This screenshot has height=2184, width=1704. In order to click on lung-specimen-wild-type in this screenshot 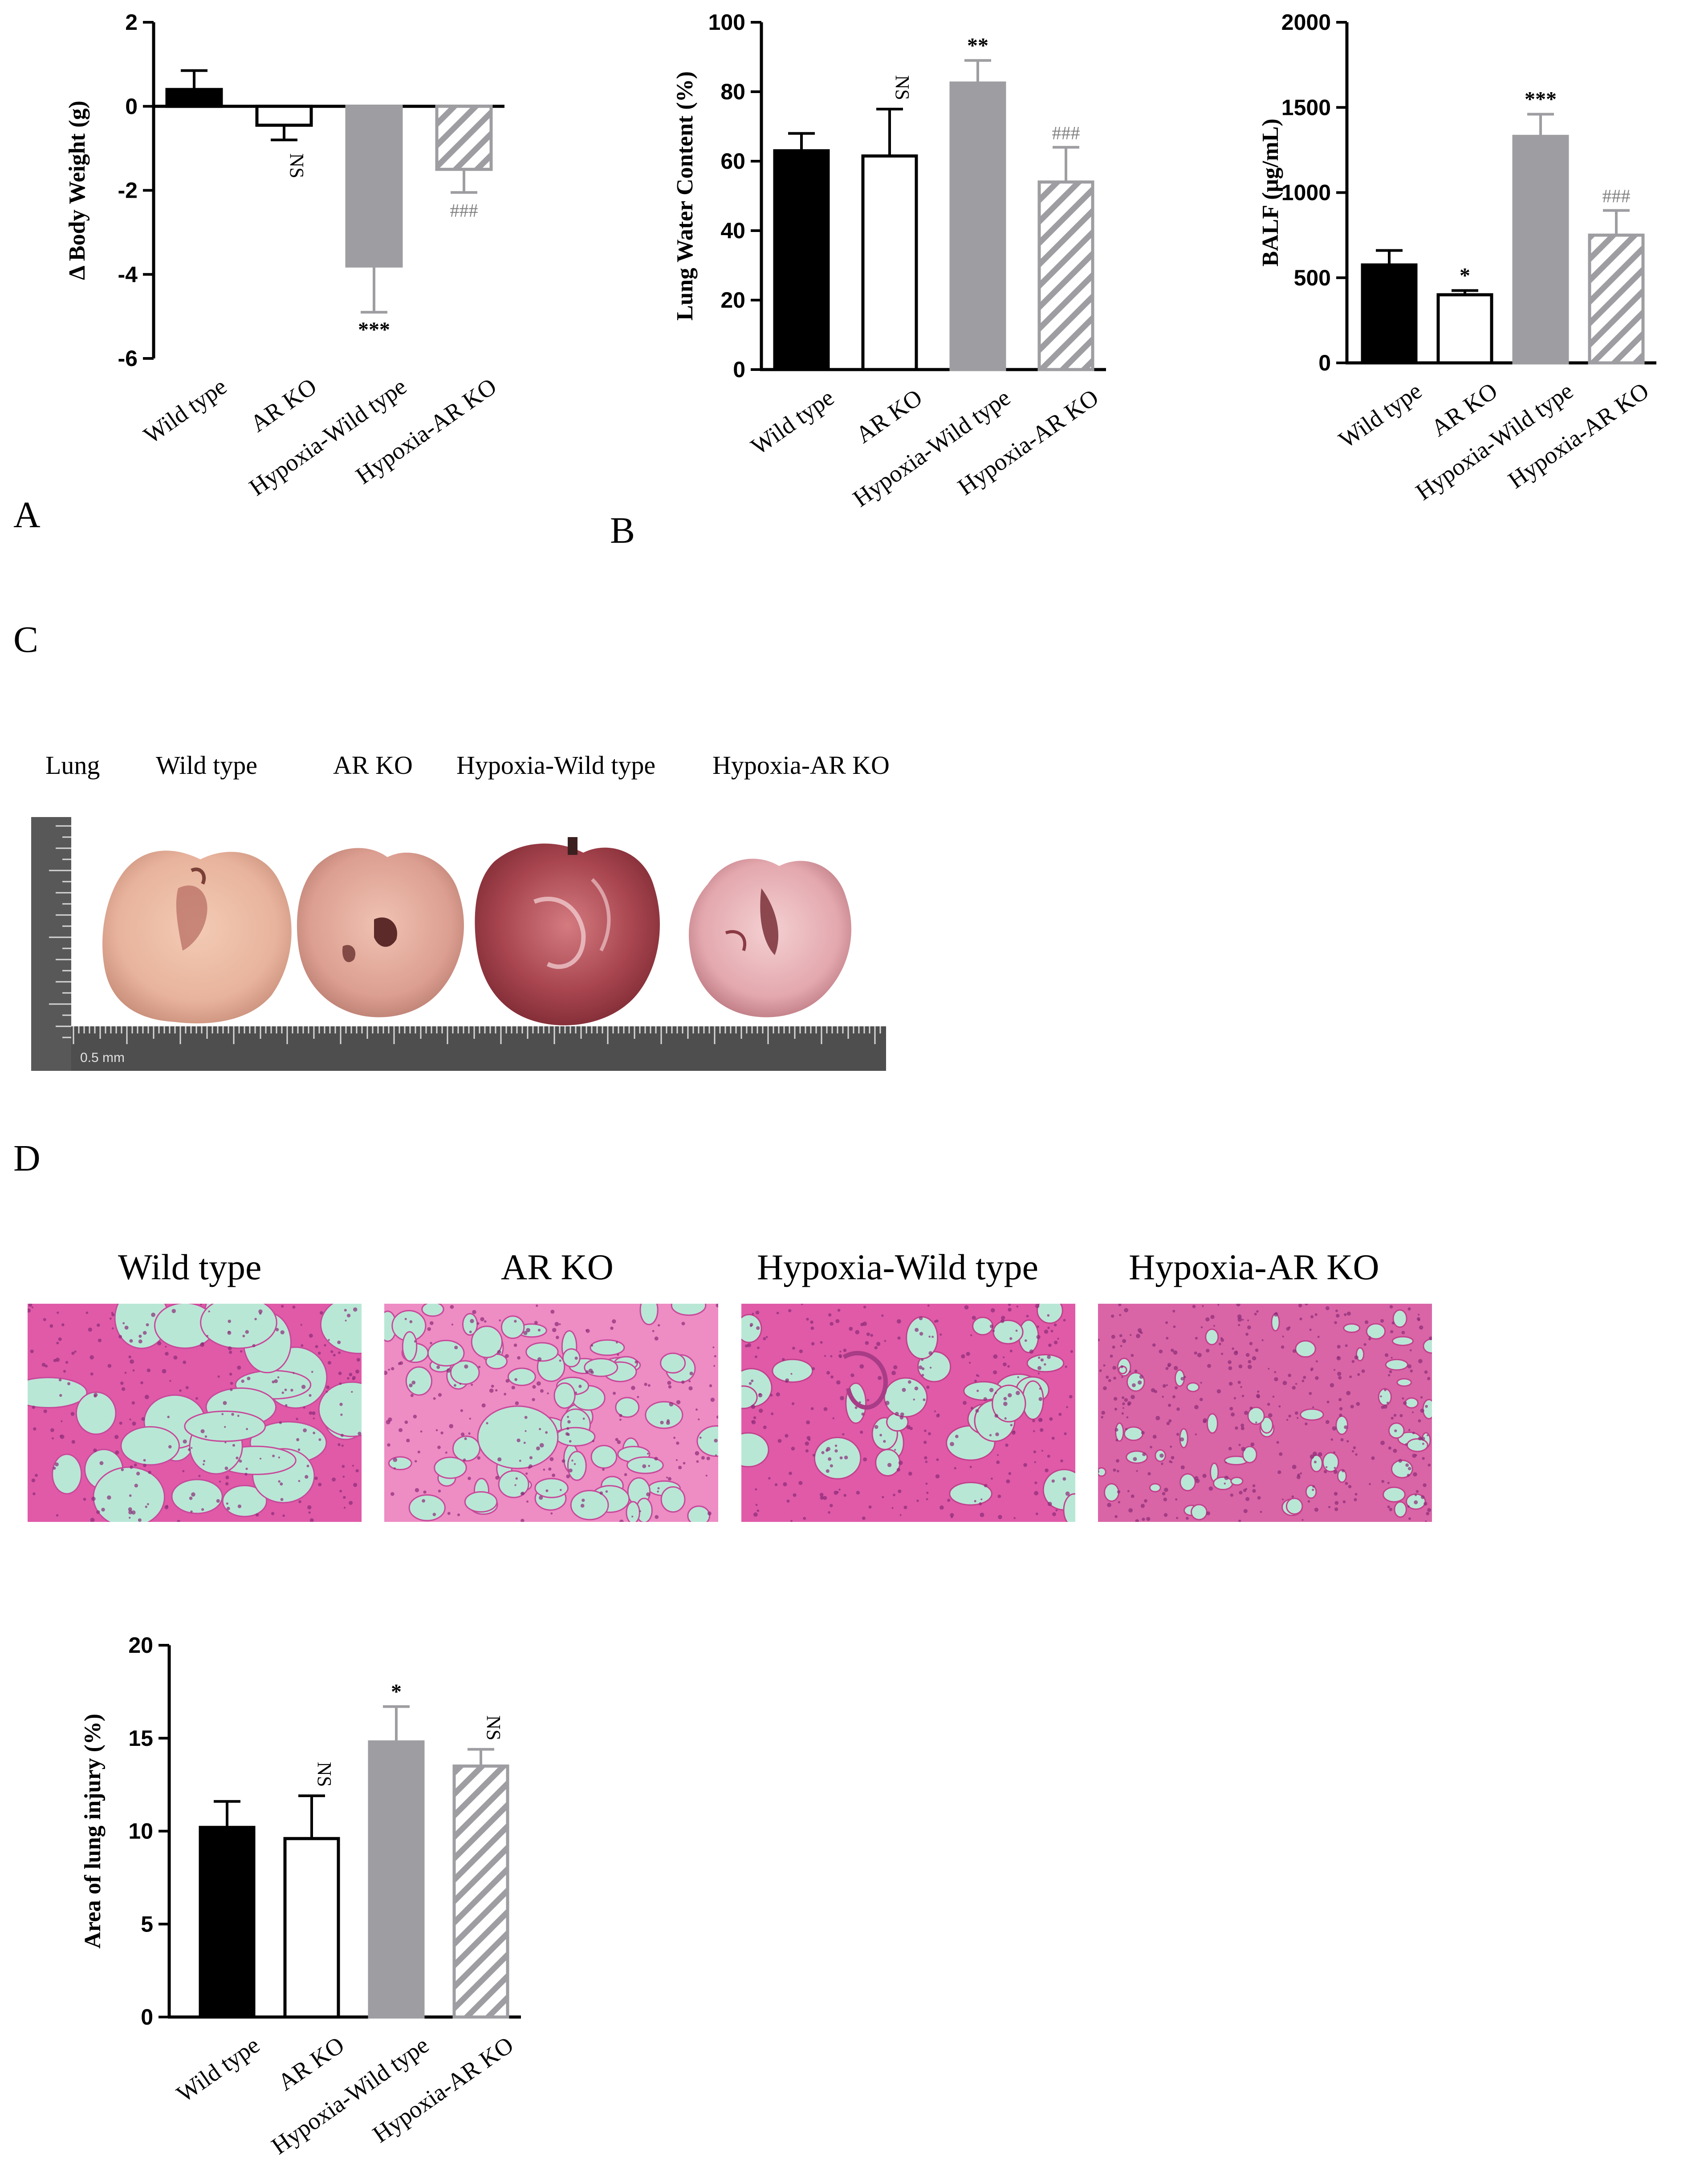, I will do `click(197, 937)`.